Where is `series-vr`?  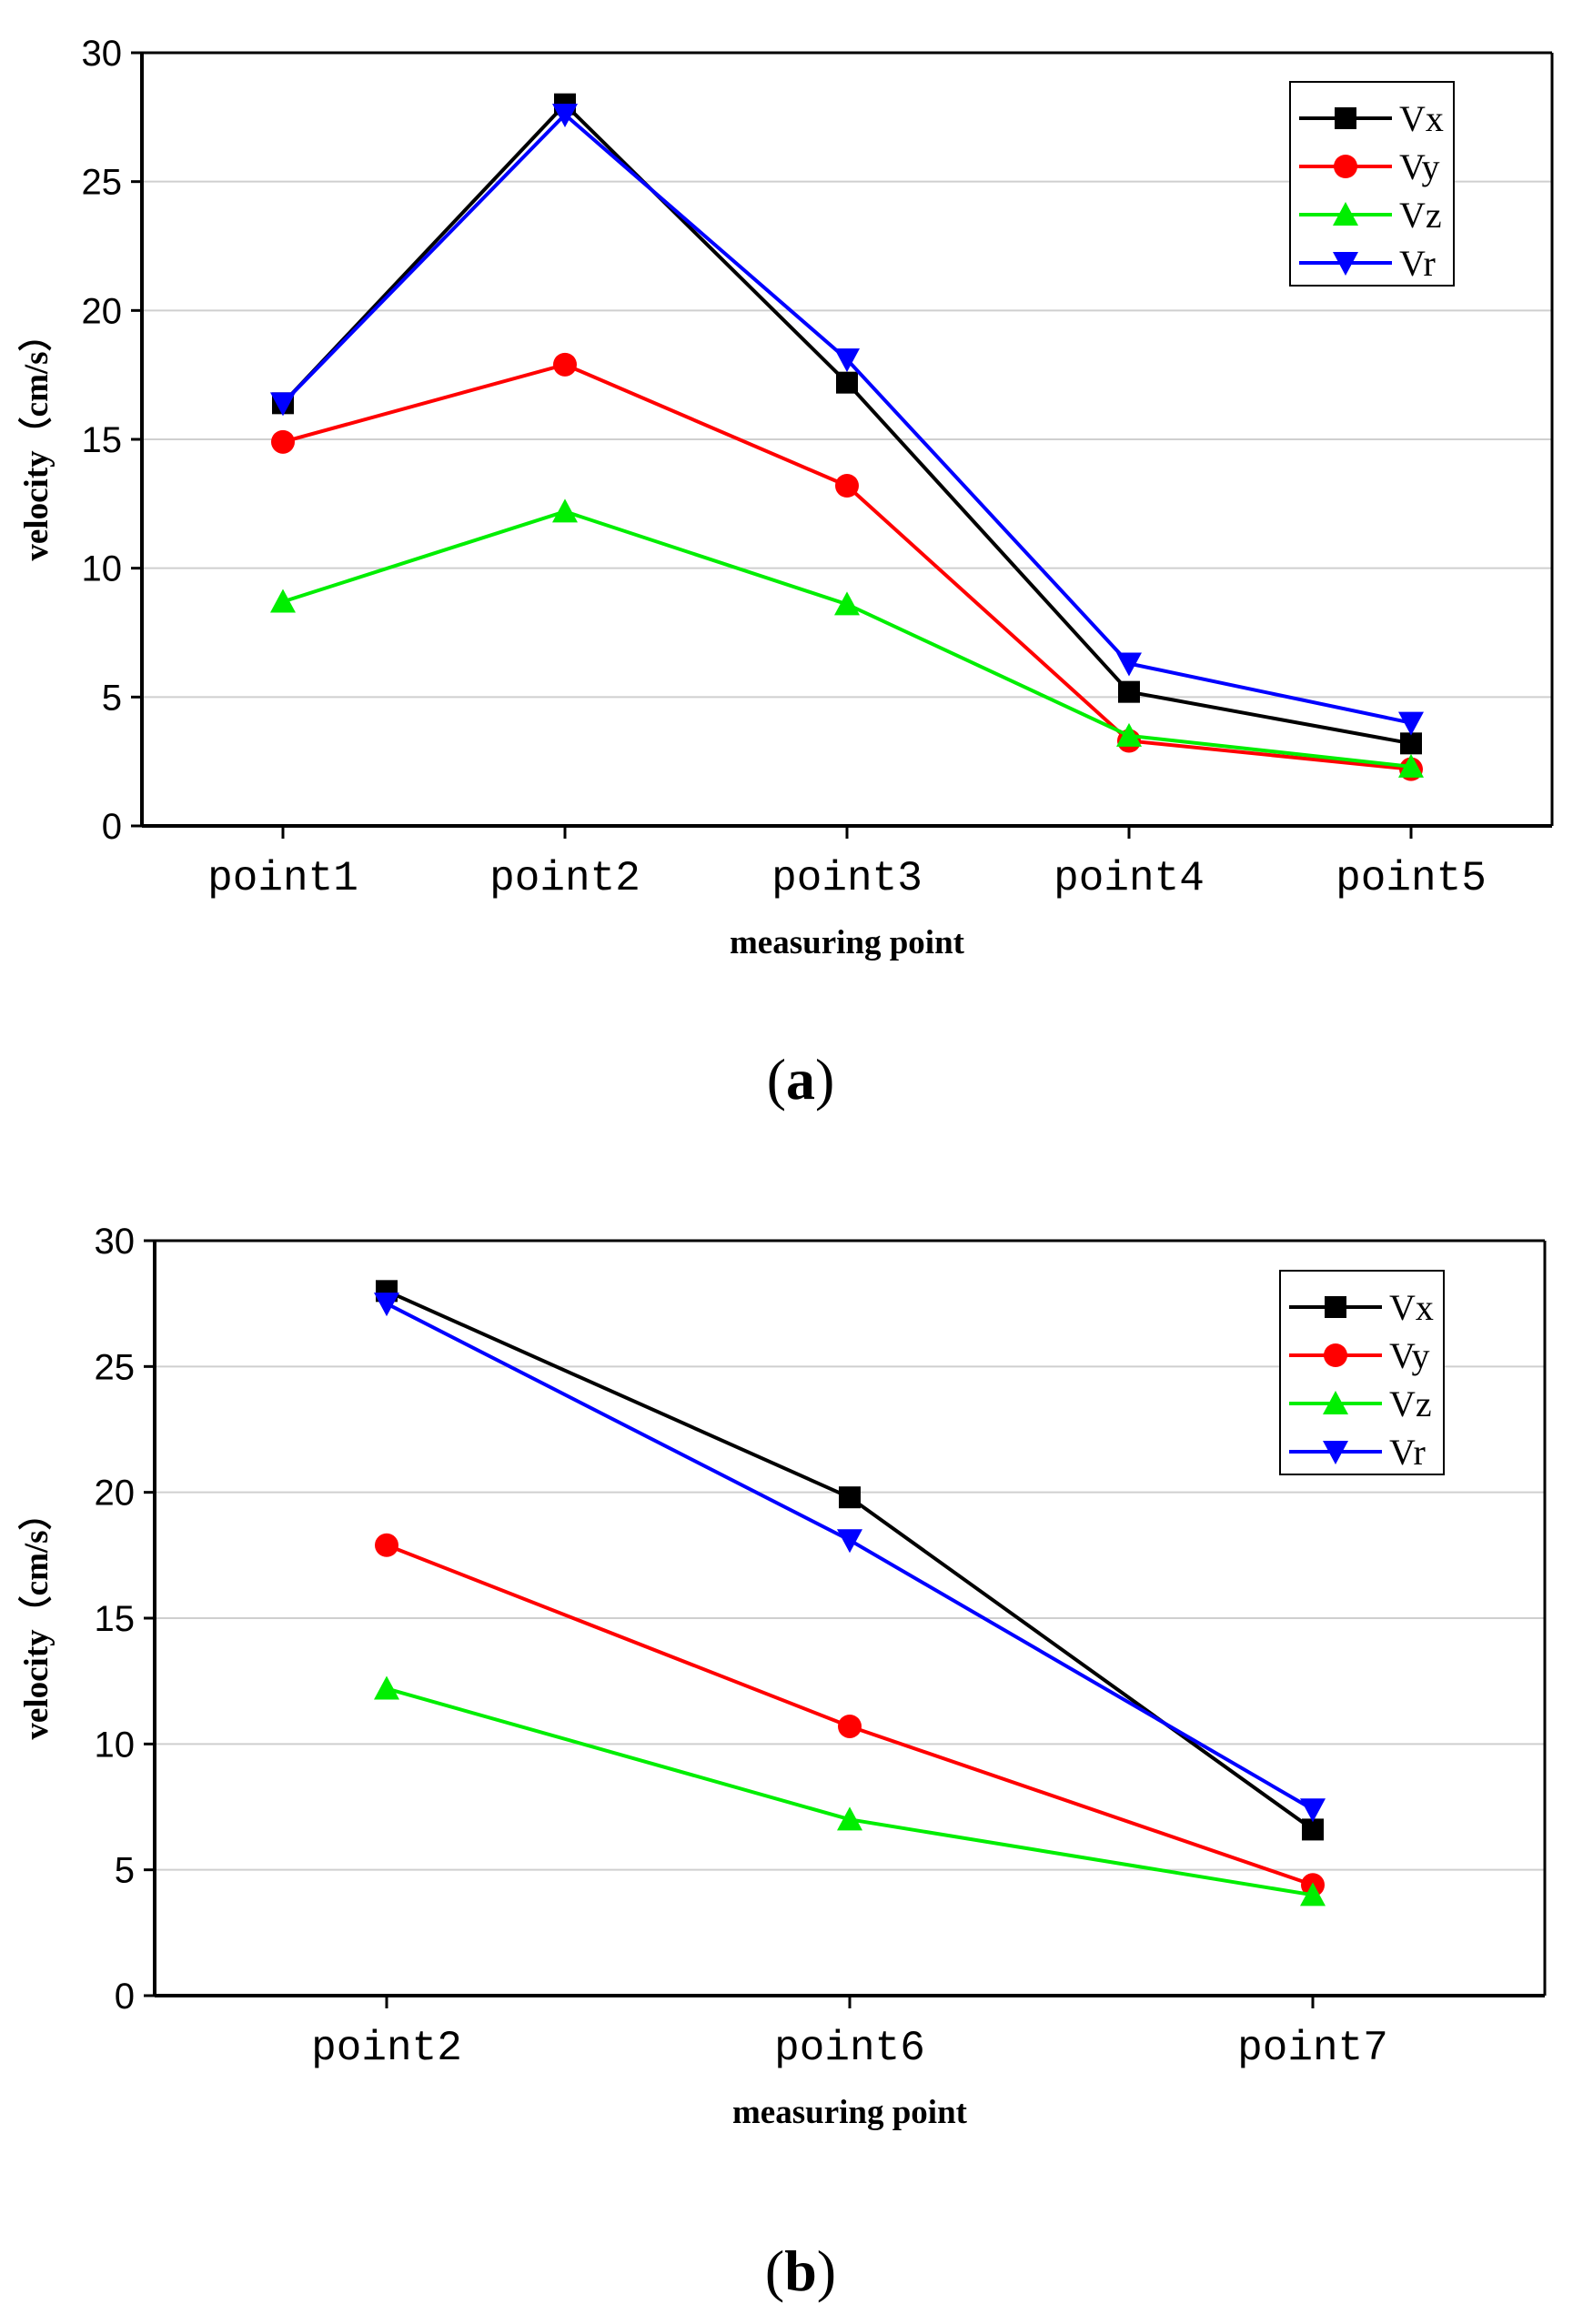
series-vr is located at coordinates (850, 1558).